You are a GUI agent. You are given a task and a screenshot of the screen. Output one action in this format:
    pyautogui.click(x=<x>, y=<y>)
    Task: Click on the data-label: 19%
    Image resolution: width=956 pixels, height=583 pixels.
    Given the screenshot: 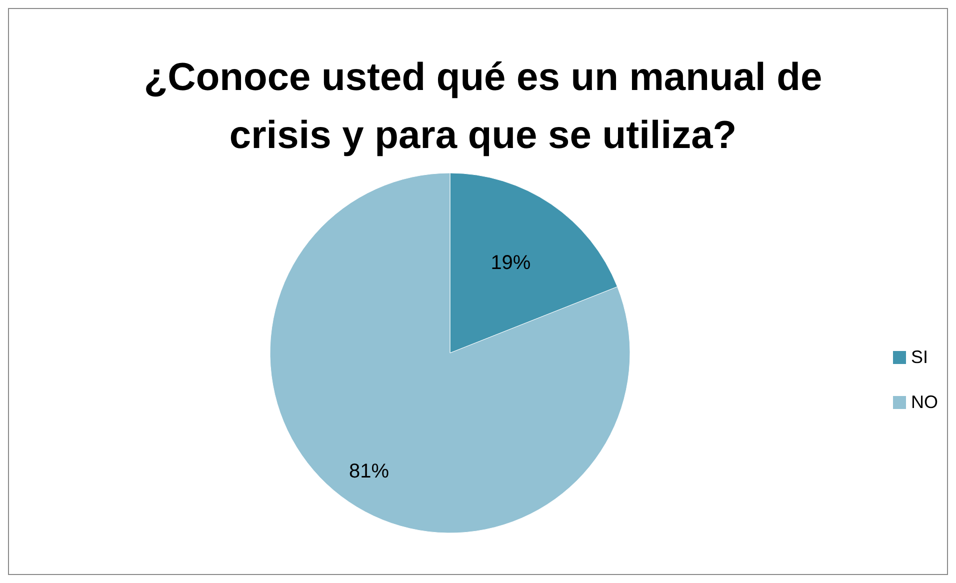 What is the action you would take?
    pyautogui.click(x=510, y=263)
    